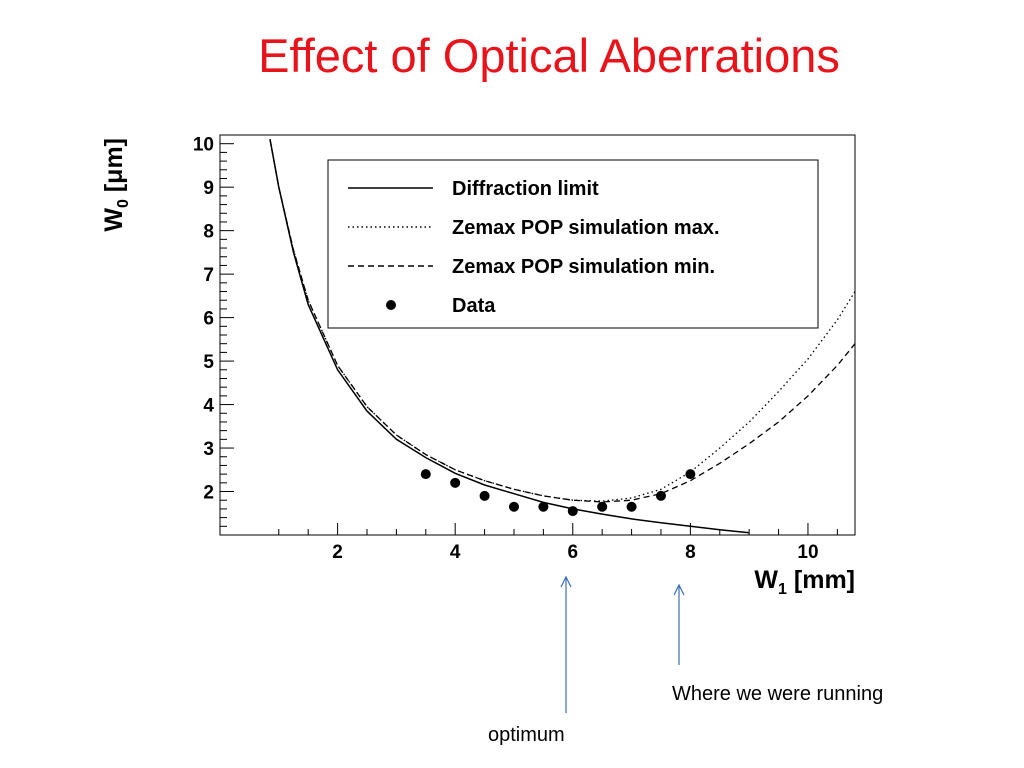  I want to click on y-tick-label: 10, so click(203, 145).